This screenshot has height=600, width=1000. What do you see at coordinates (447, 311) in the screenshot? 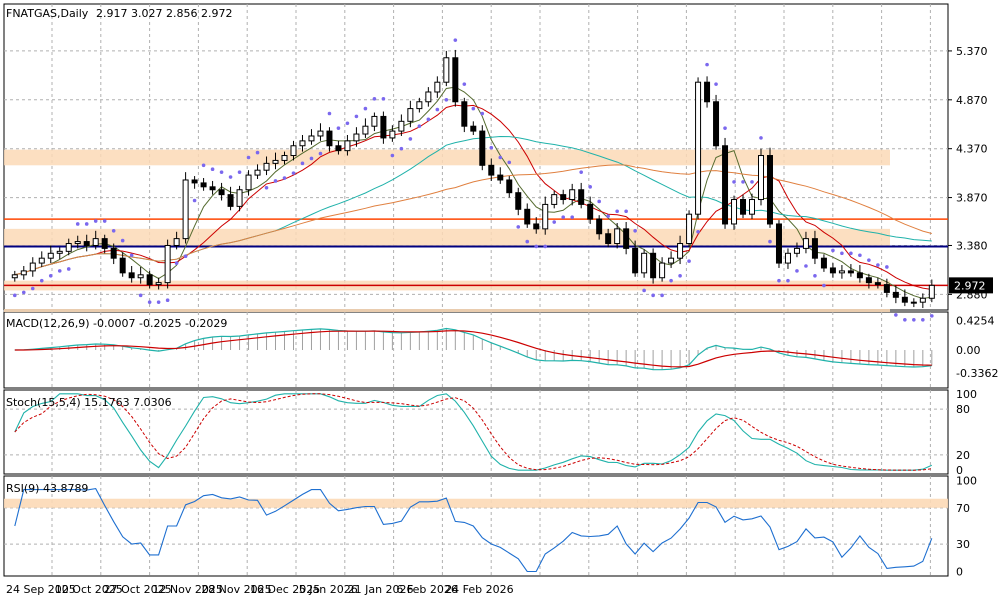
I see `price-zone` at bounding box center [447, 311].